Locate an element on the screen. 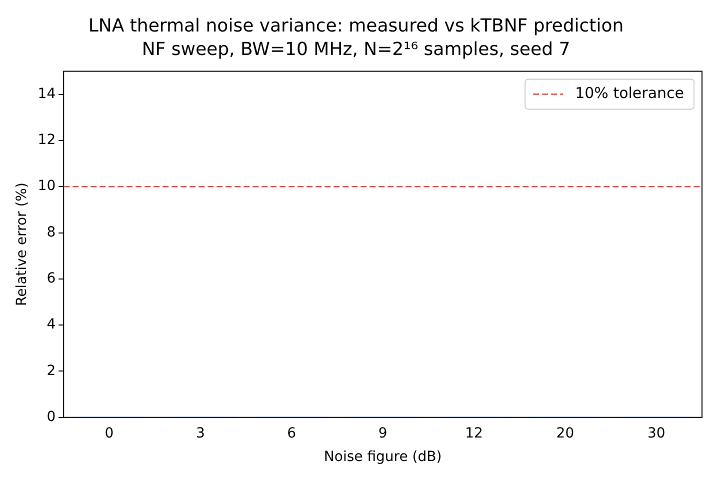 Image resolution: width=720 pixels, height=480 pixels. y-tick-label: 8 is located at coordinates (51, 232).